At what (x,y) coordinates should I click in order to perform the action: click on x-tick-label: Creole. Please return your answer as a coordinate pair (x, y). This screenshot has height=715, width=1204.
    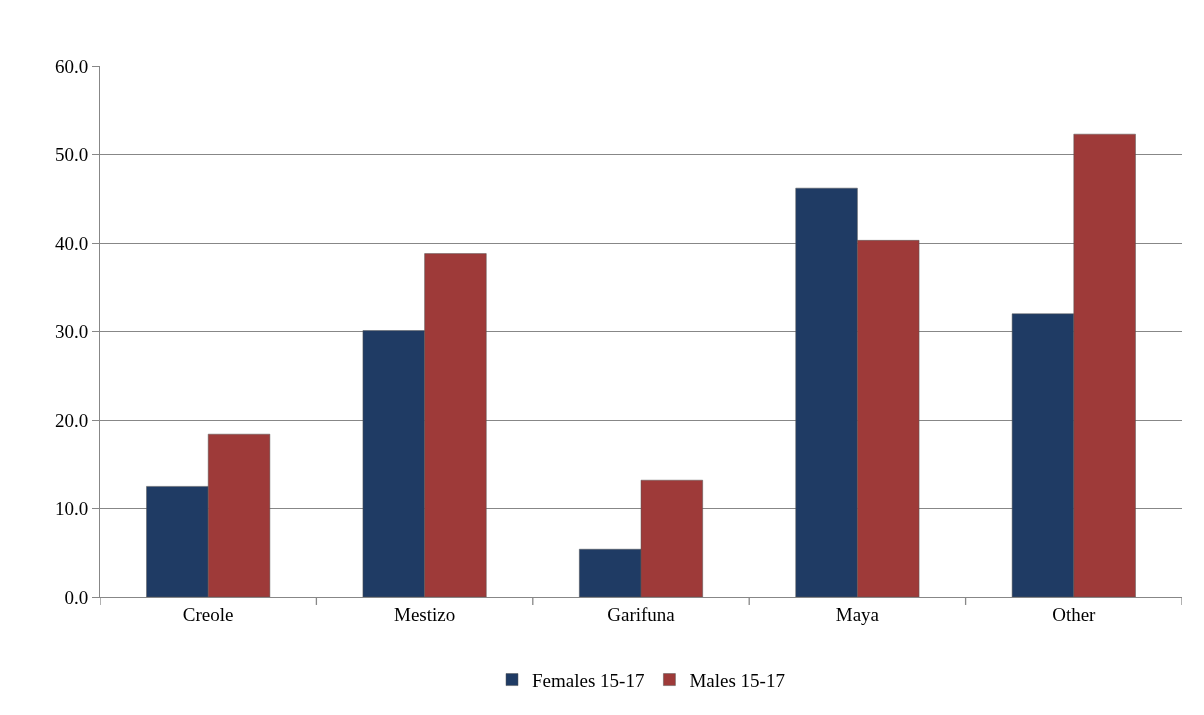
    Looking at the image, I should click on (208, 614).